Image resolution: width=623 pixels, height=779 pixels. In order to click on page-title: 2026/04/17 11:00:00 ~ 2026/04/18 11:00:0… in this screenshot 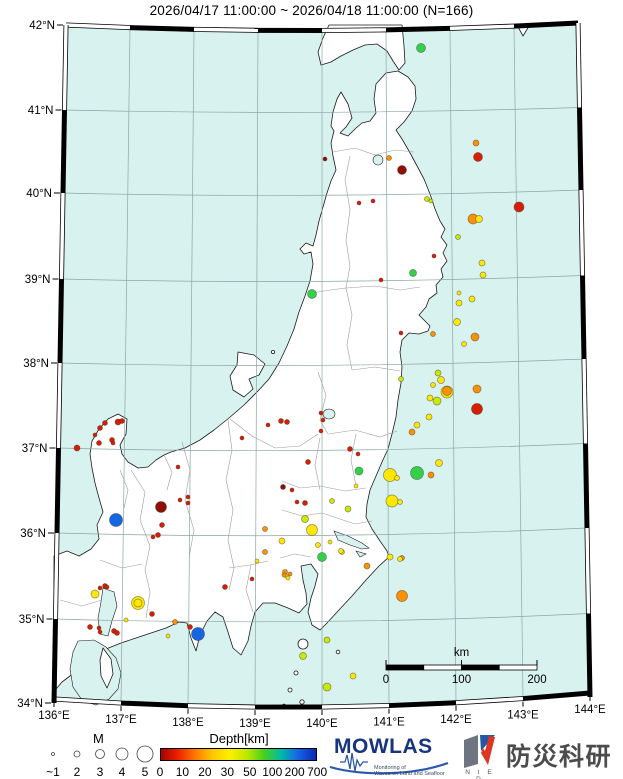, I will do `click(311, 10)`.